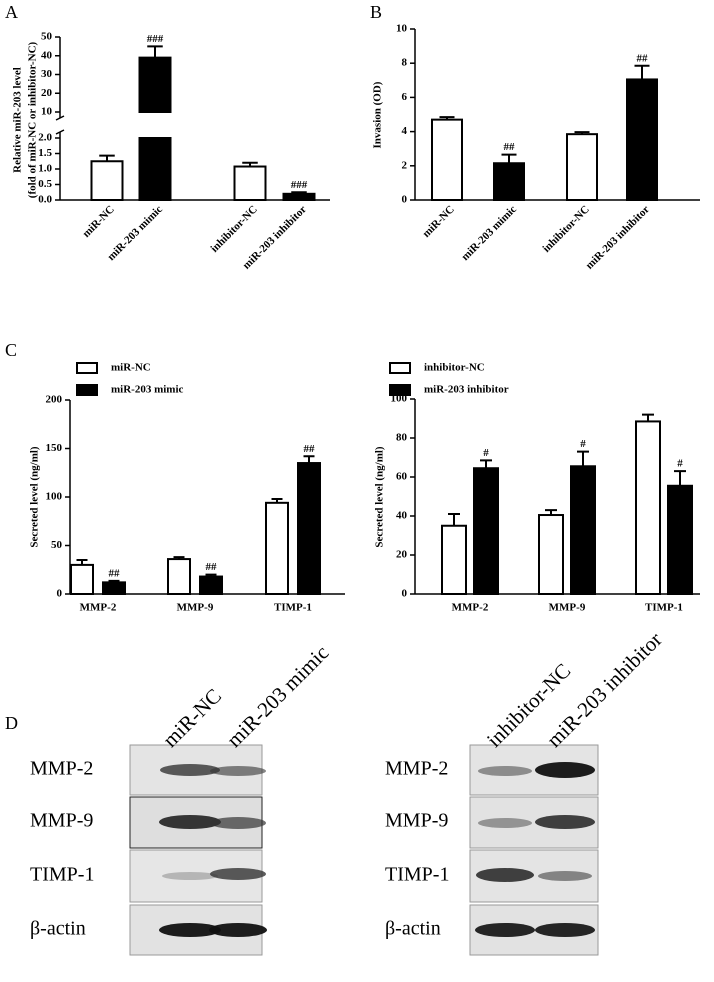 The height and width of the screenshot is (982, 714). Describe the element at coordinates (131, 368) in the screenshot. I see `legend-label: miR-NC` at that location.